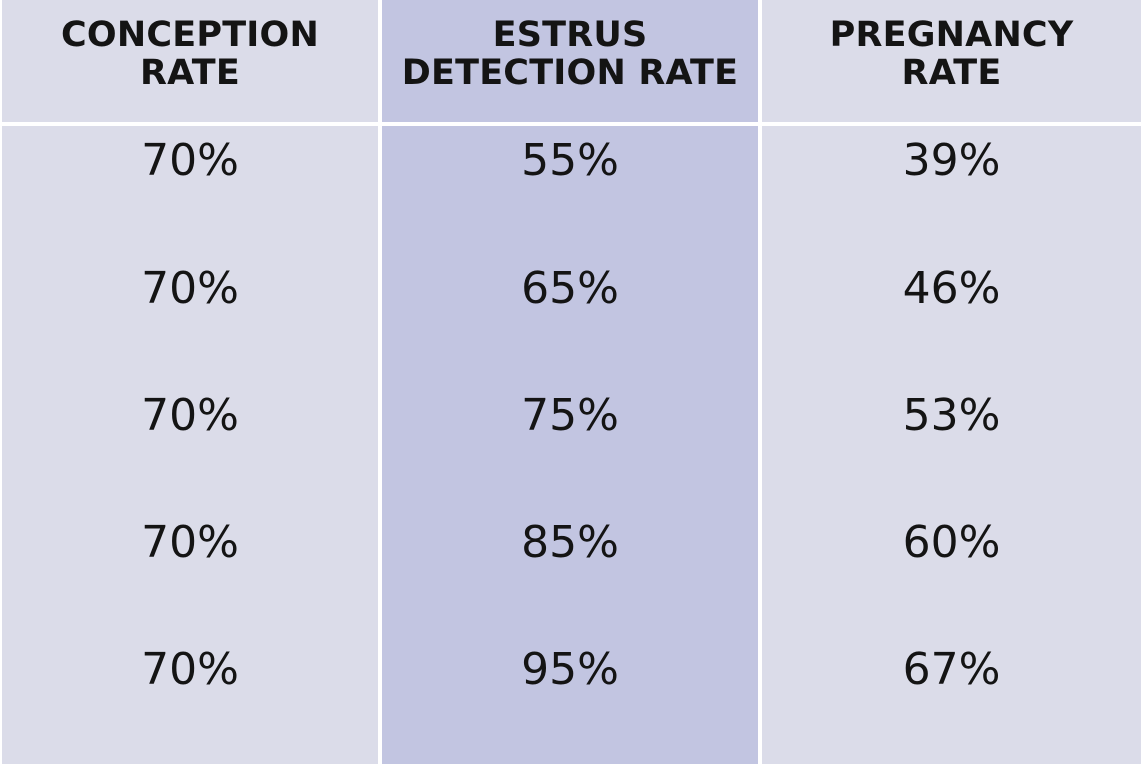 Image resolution: width=1143 pixels, height=764 pixels. What do you see at coordinates (570, 73) in the screenshot?
I see `header-line: DETECTION RATE` at bounding box center [570, 73].